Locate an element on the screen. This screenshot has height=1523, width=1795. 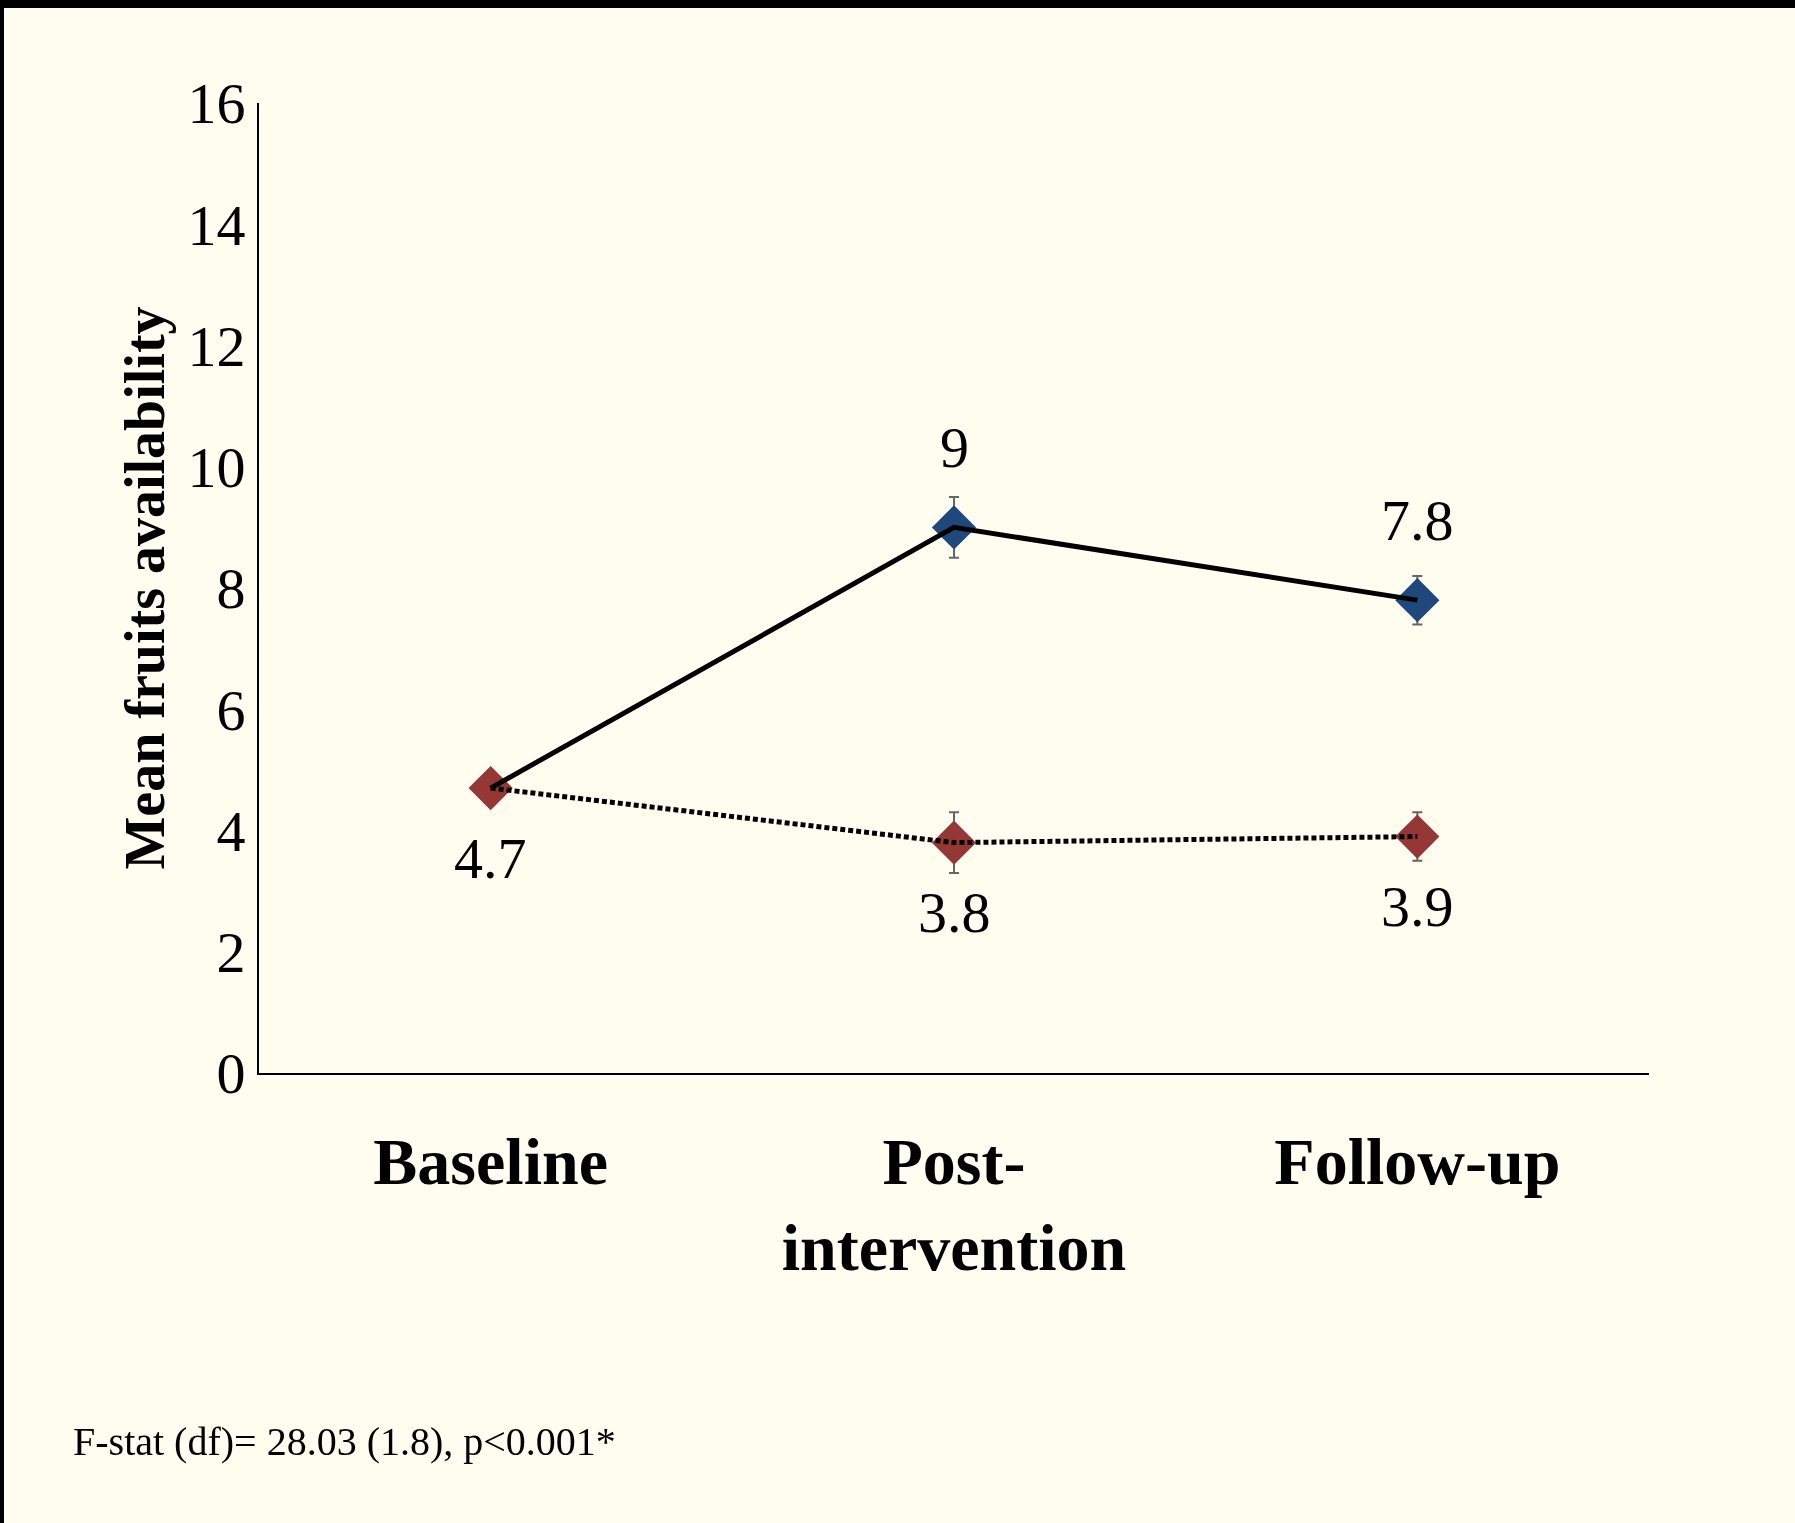
y-tick-label: 14 is located at coordinates (216, 225).